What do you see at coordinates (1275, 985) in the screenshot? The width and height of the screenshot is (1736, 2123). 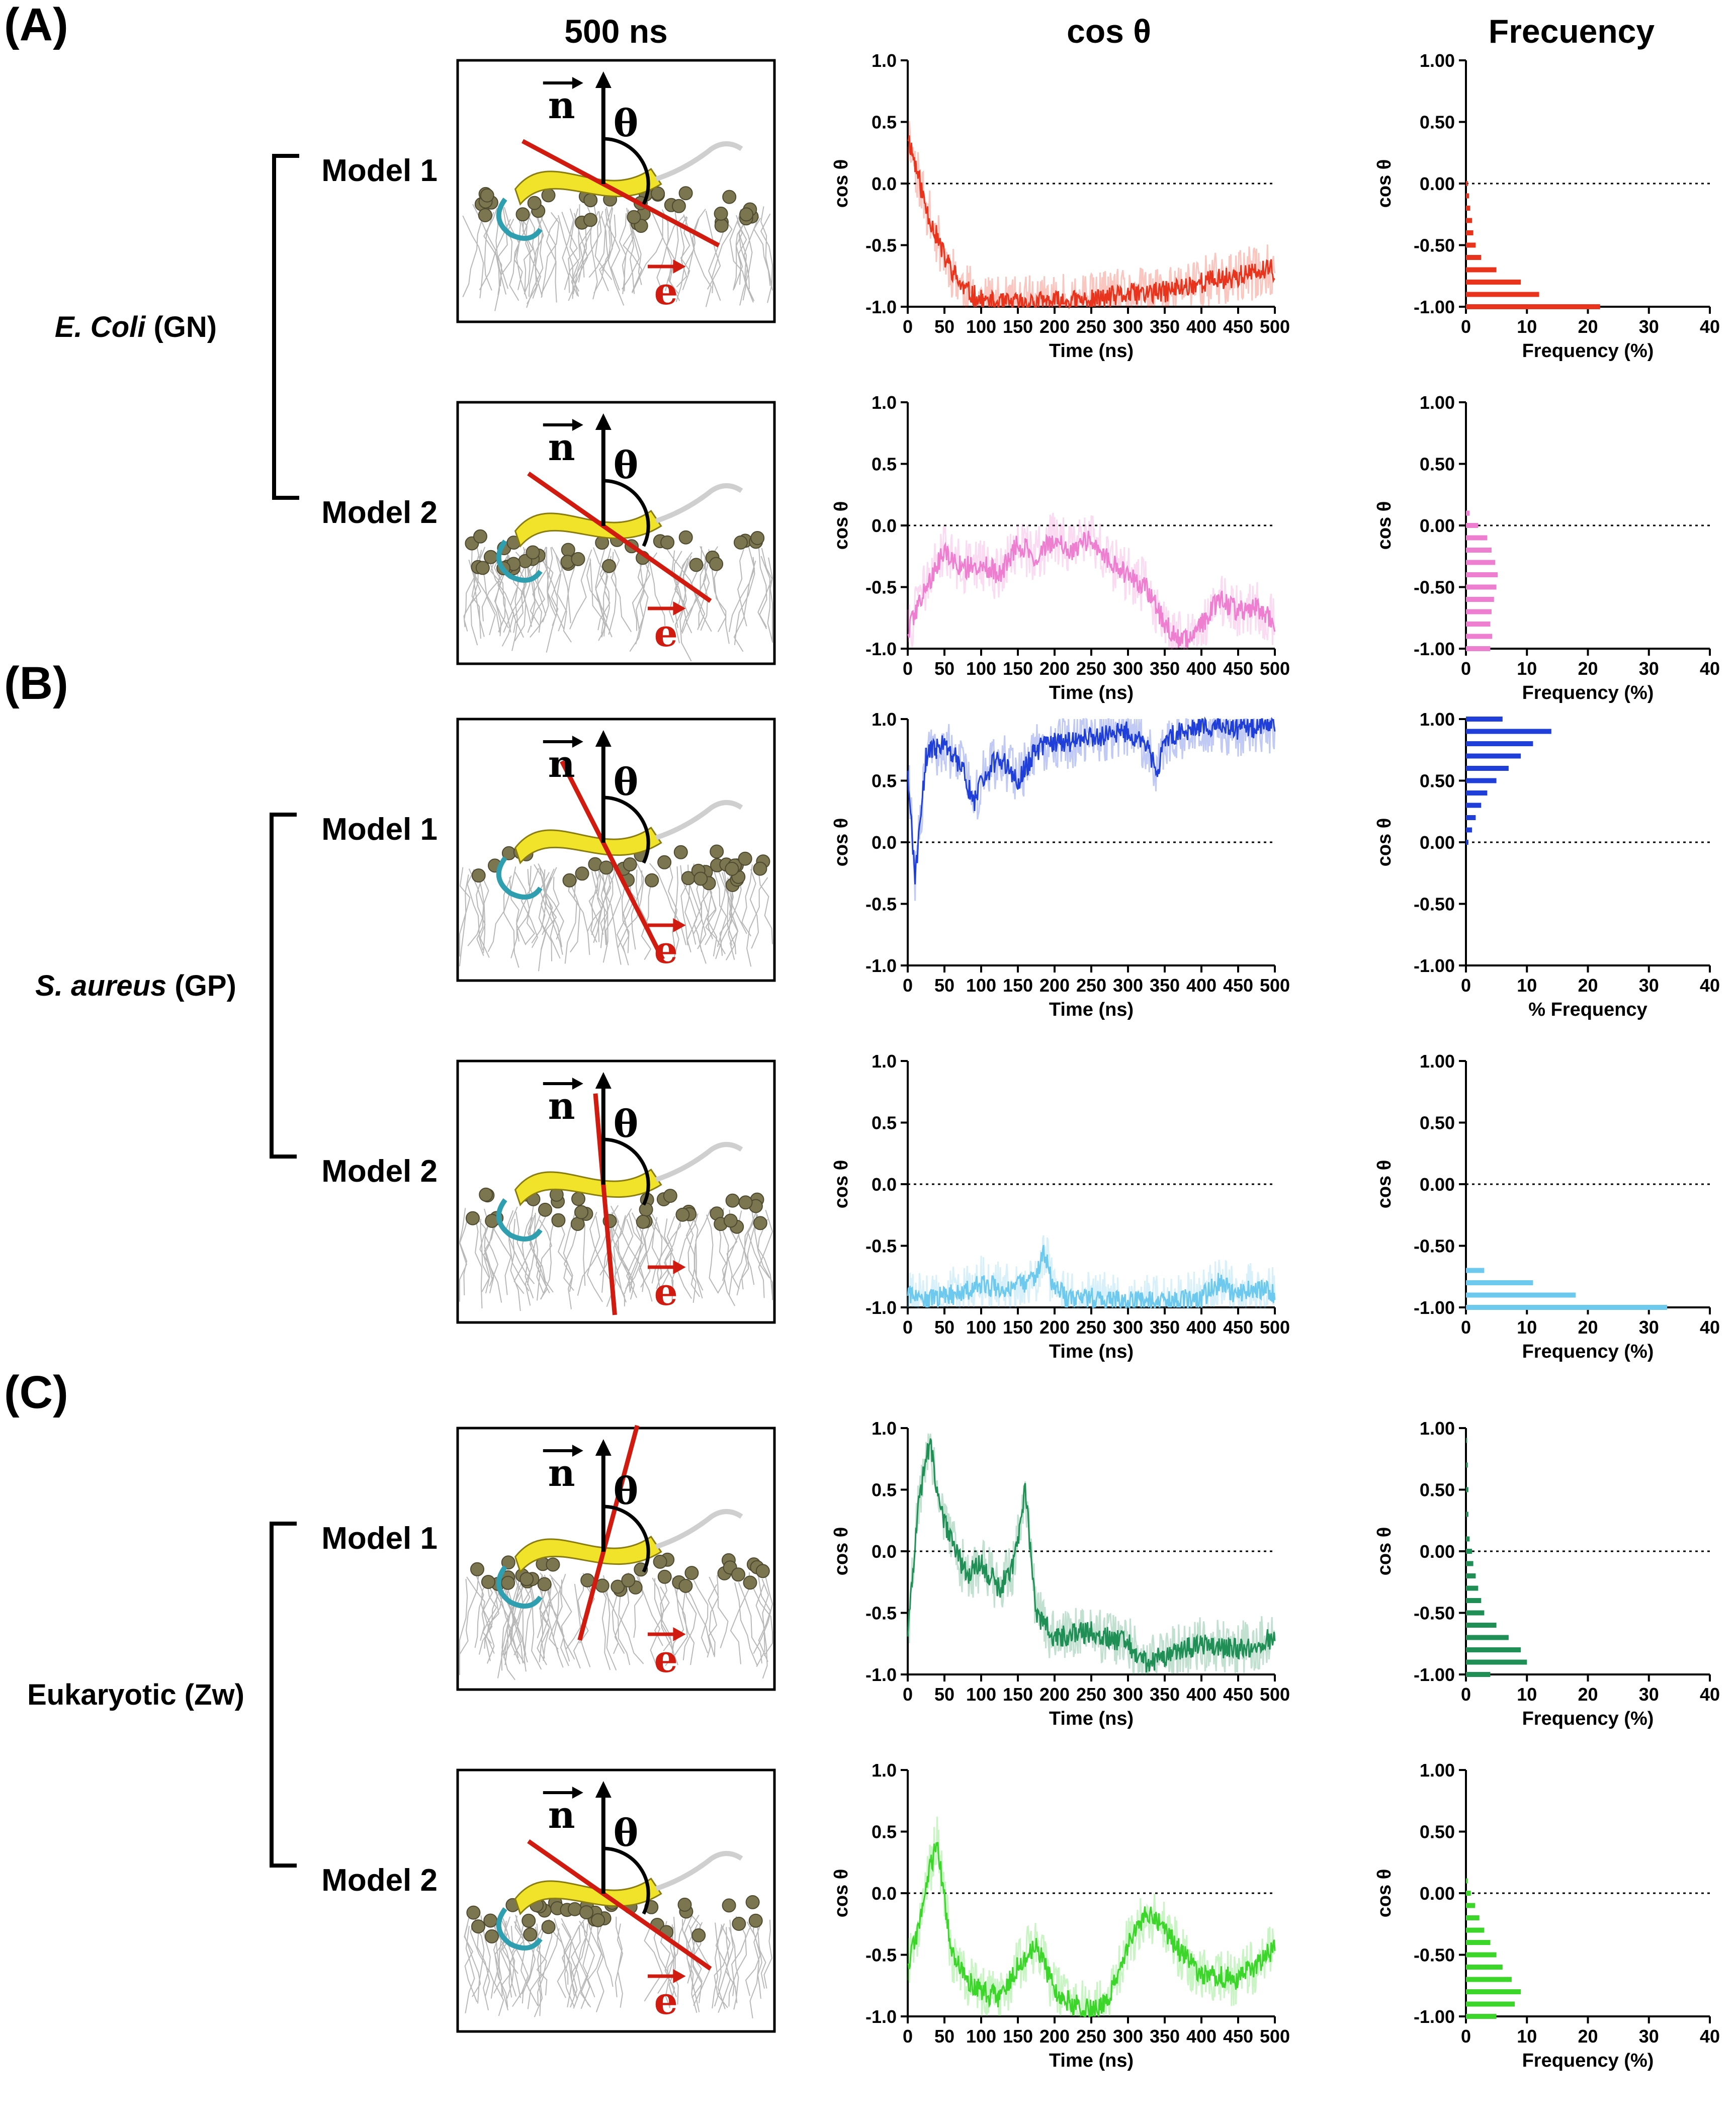 I see `x-tick-label: 500` at bounding box center [1275, 985].